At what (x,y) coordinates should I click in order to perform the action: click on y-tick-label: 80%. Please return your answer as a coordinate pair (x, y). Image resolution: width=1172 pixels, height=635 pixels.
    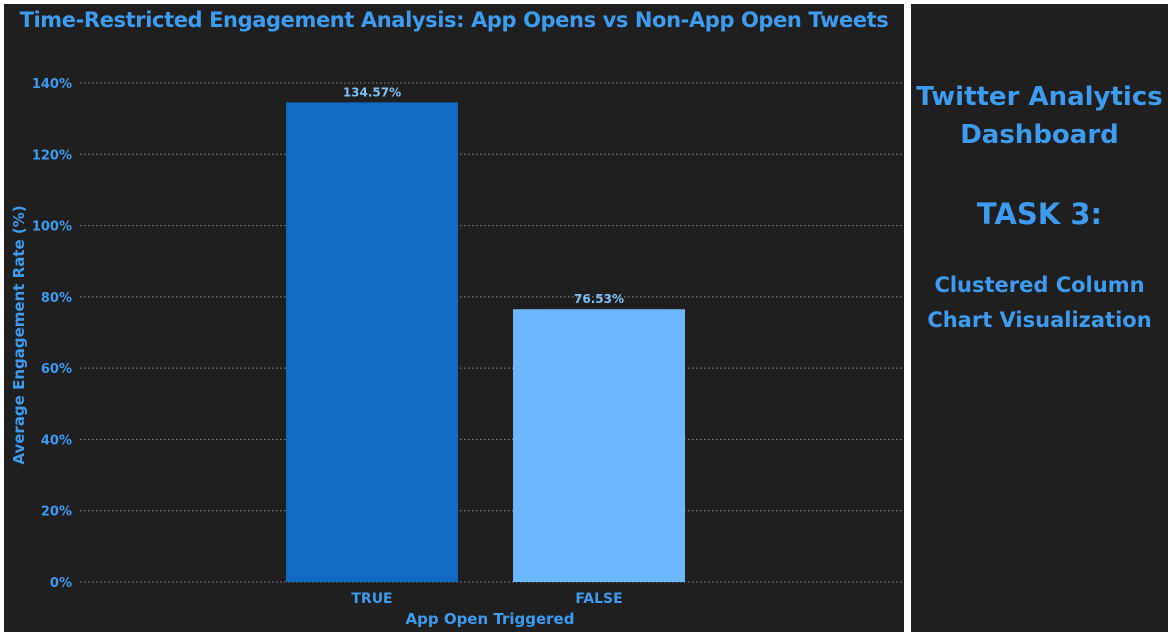
    Looking at the image, I should click on (56, 298).